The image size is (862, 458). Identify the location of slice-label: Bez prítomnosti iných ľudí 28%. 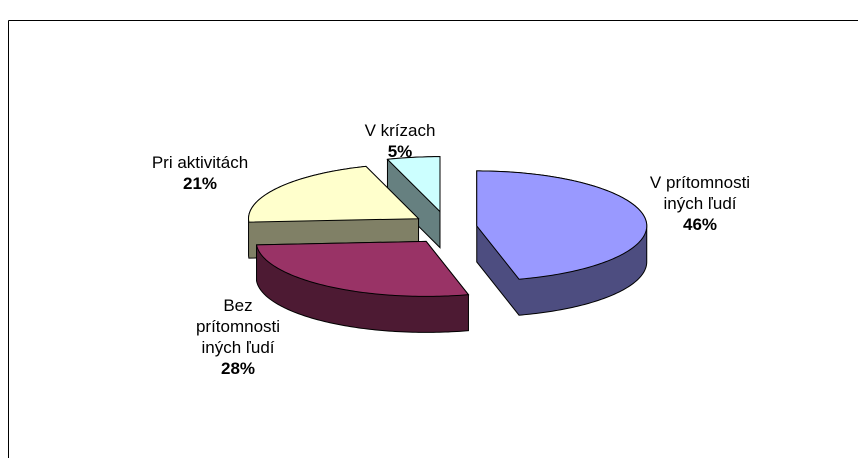
(238, 337).